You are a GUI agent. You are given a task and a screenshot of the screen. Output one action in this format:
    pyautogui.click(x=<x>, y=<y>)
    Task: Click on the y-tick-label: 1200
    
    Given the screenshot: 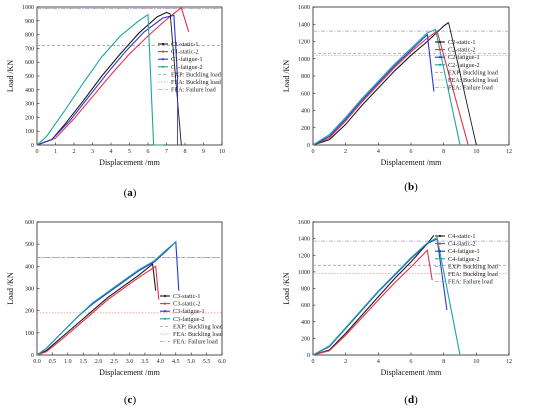 What is the action you would take?
    pyautogui.click(x=304, y=43)
    